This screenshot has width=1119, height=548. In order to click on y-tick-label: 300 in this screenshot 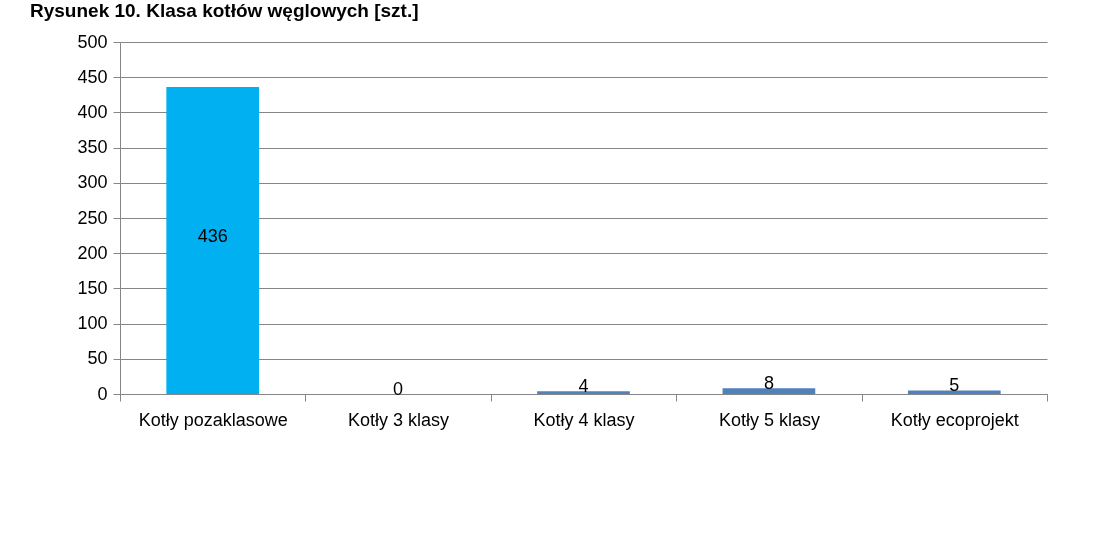, I will do `click(92, 182)`.